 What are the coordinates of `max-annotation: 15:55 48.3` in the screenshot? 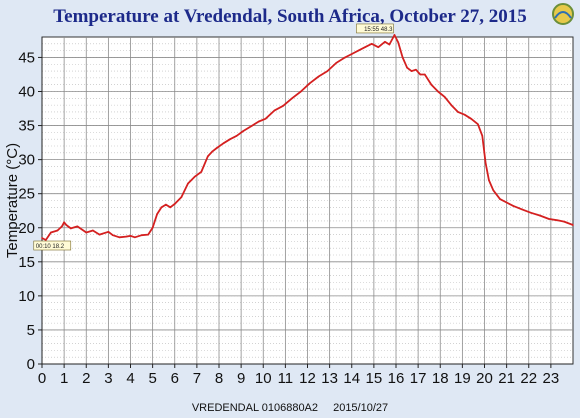 It's located at (375, 28).